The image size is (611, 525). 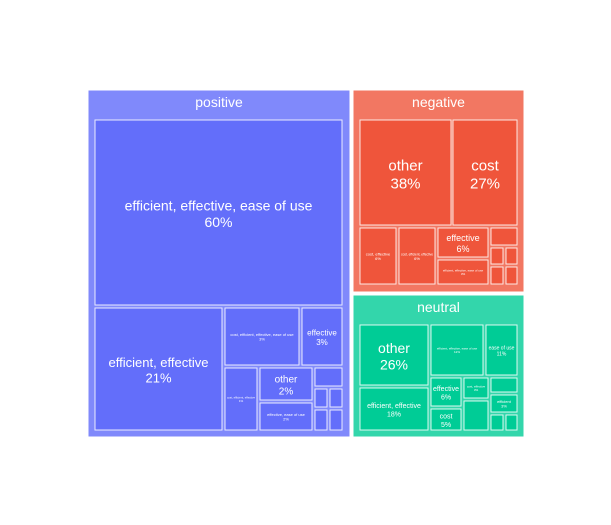 What do you see at coordinates (485, 183) in the screenshot?
I see `cell-percent: 27%` at bounding box center [485, 183].